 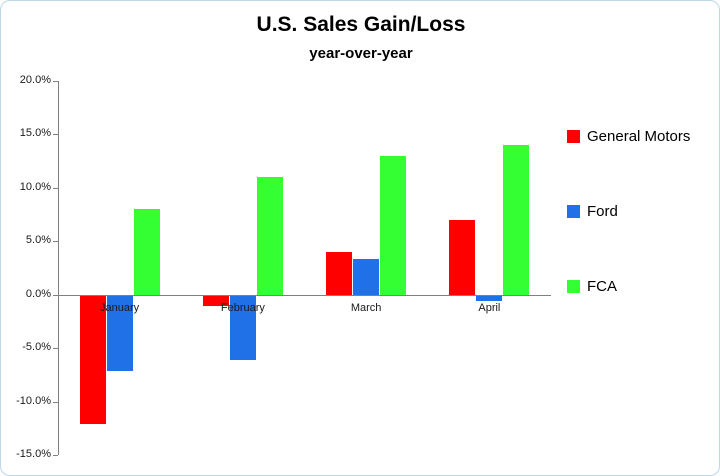 What do you see at coordinates (36, 347) in the screenshot?
I see `y-axis-tick-label: -5.0%` at bounding box center [36, 347].